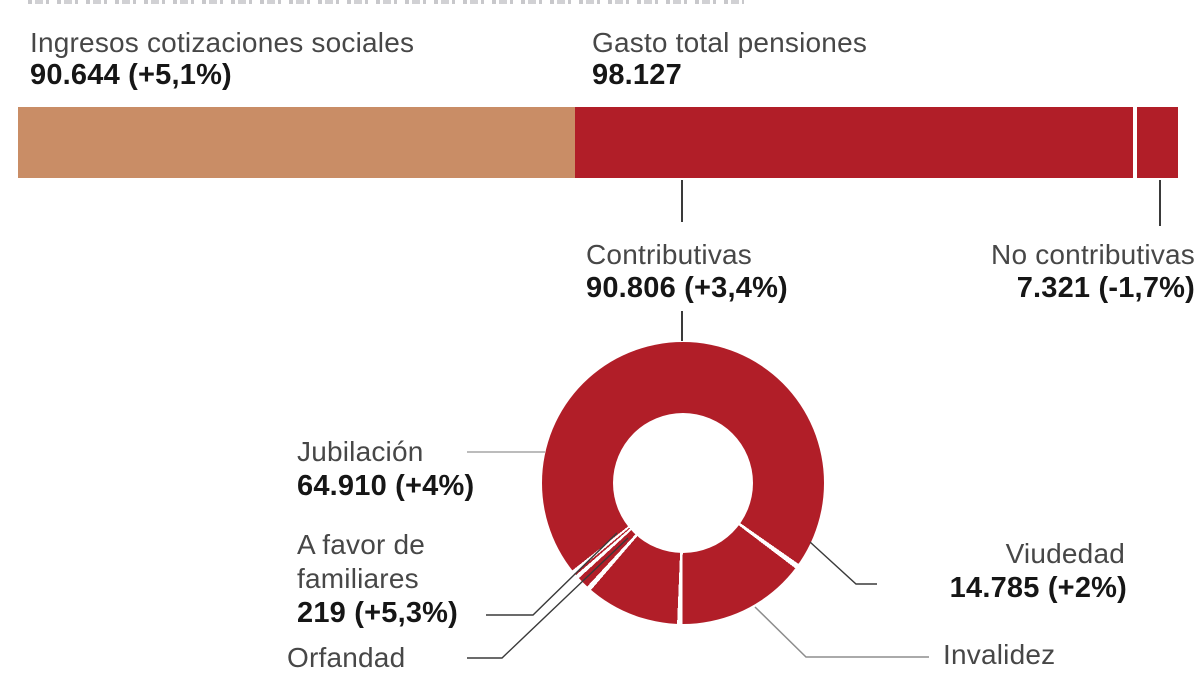 Image resolution: width=1200 pixels, height=675 pixels. Describe the element at coordinates (296, 142) in the screenshot. I see `bar-segment-ingresos` at that location.